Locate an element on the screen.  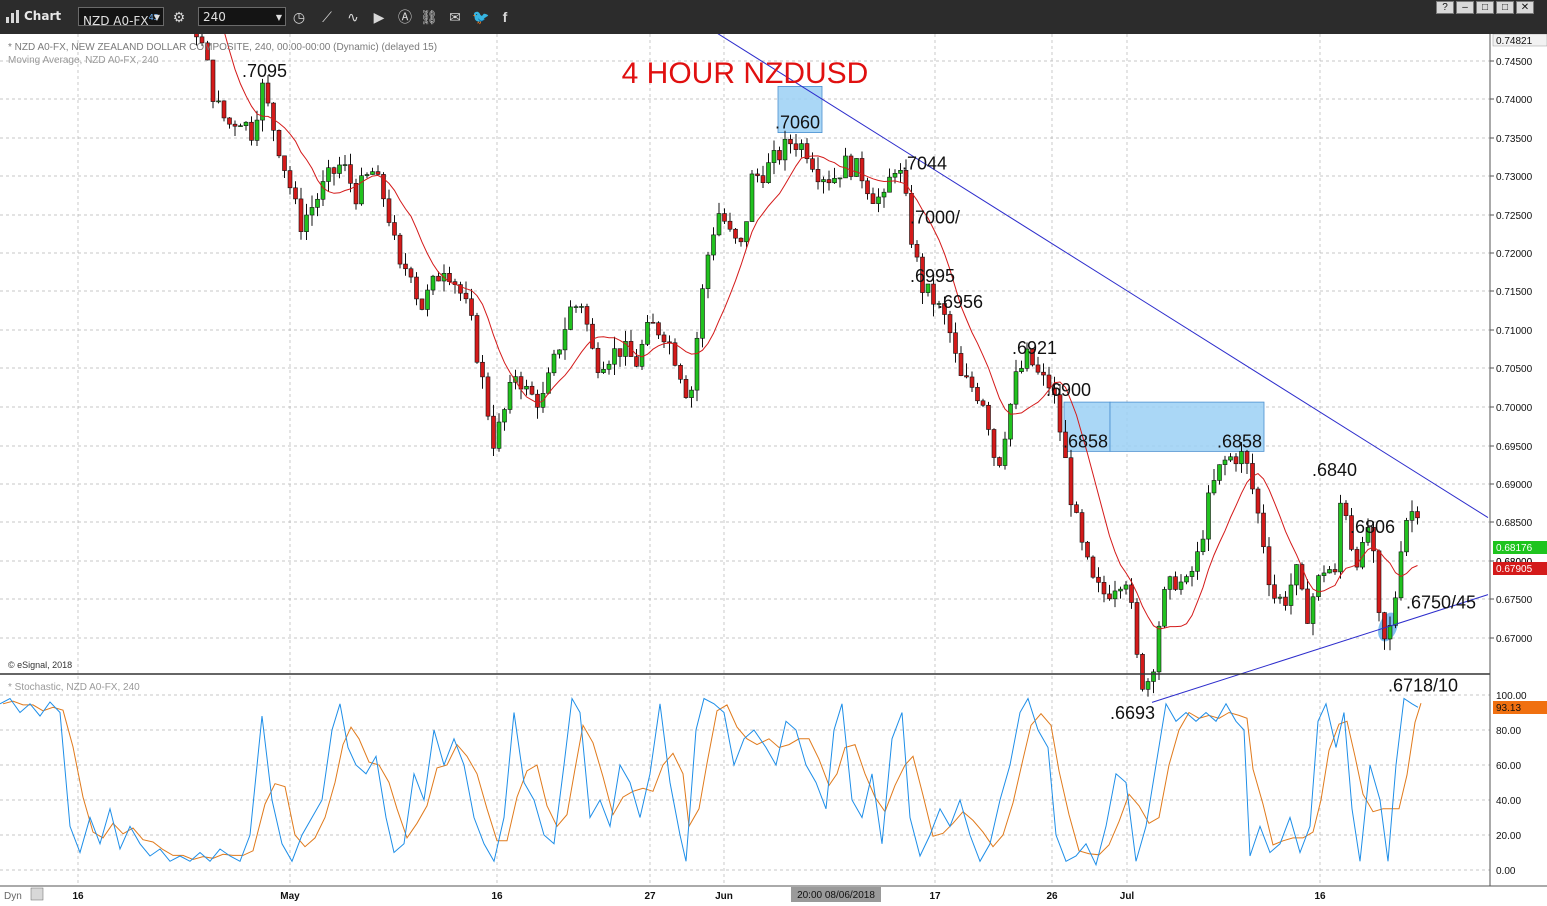
link-icon: ⛓ is located at coordinates (429, 17).